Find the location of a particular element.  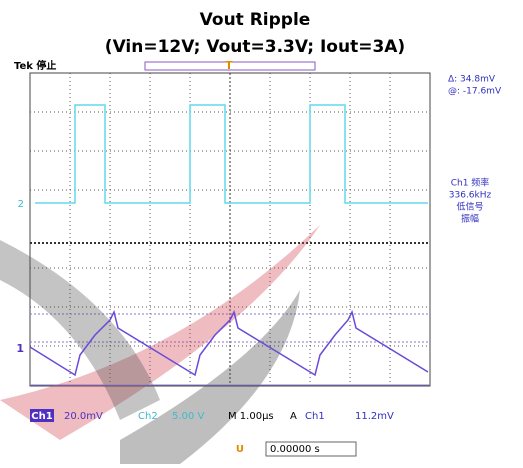

title: Vout Ripple is located at coordinates (255, 20).